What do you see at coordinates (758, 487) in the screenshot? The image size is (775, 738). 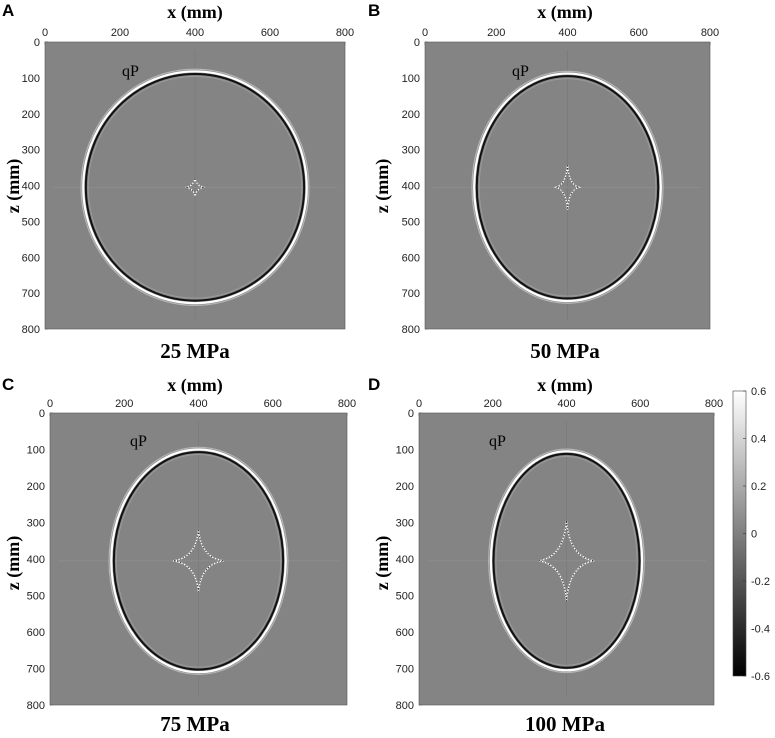 I see `colorbar-tick-label: 0.2` at bounding box center [758, 487].